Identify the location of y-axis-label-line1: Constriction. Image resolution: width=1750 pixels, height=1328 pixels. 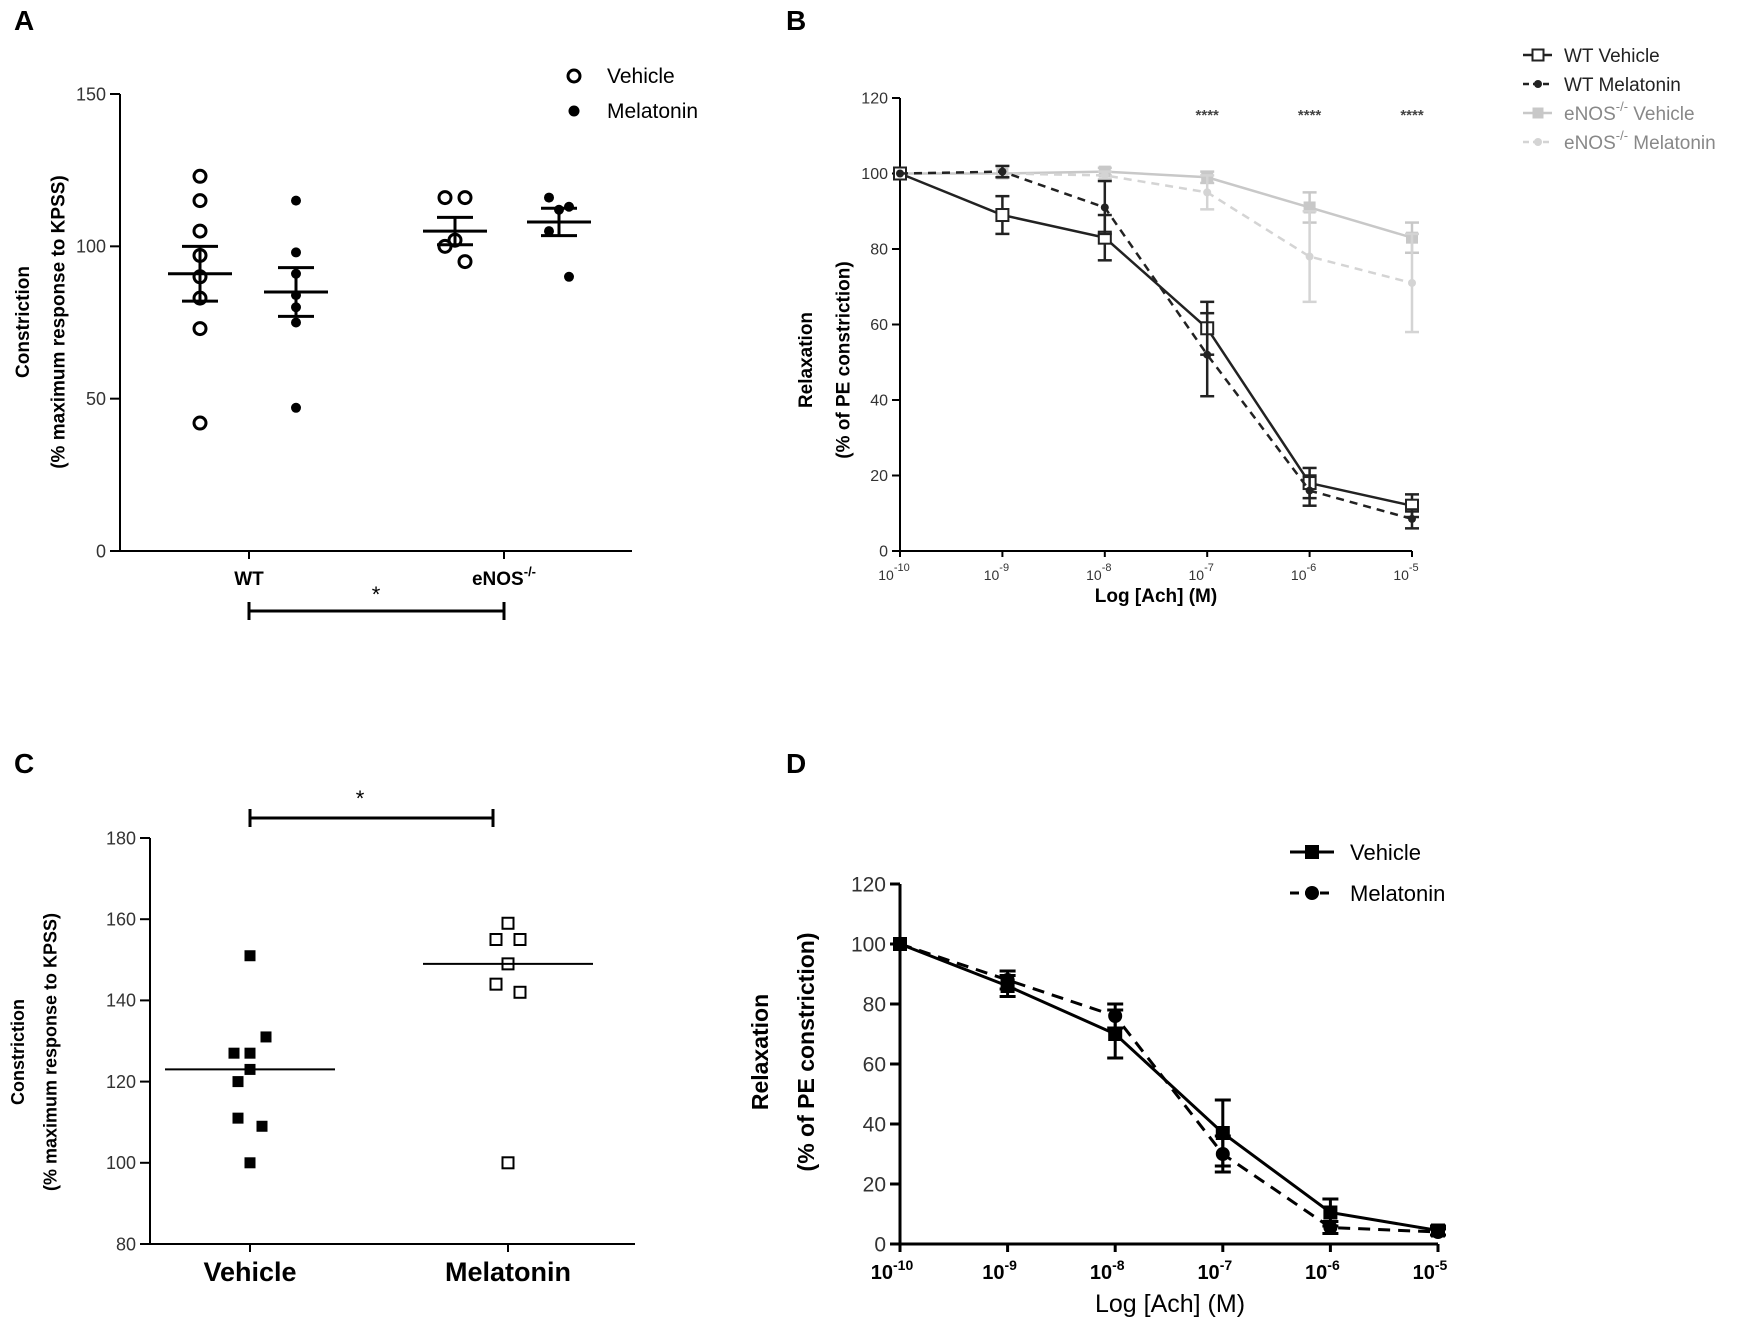
(18, 1052).